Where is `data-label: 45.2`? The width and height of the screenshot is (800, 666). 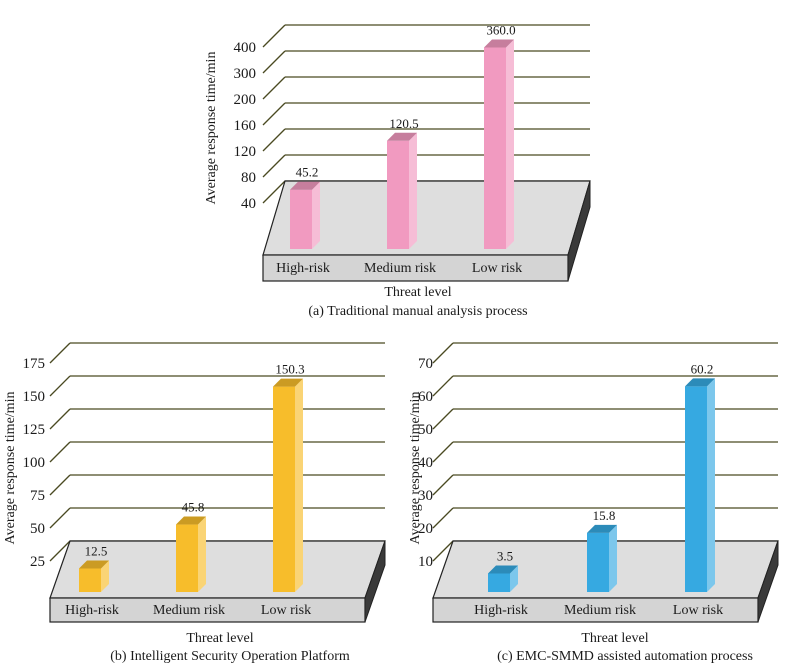 data-label: 45.2 is located at coordinates (307, 172).